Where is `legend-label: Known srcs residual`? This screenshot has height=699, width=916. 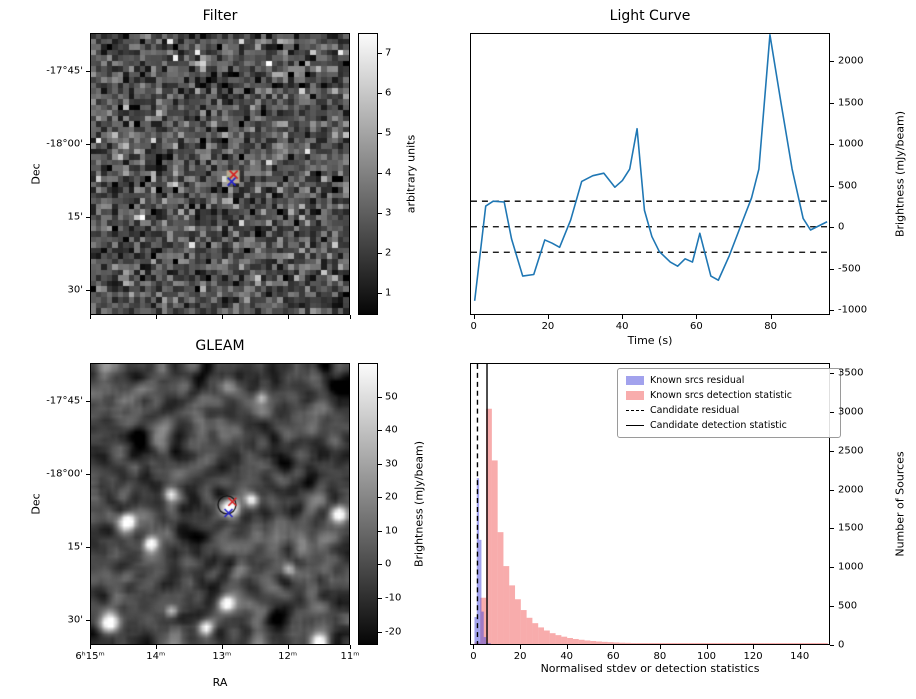
legend-label: Known srcs residual is located at coordinates (697, 380).